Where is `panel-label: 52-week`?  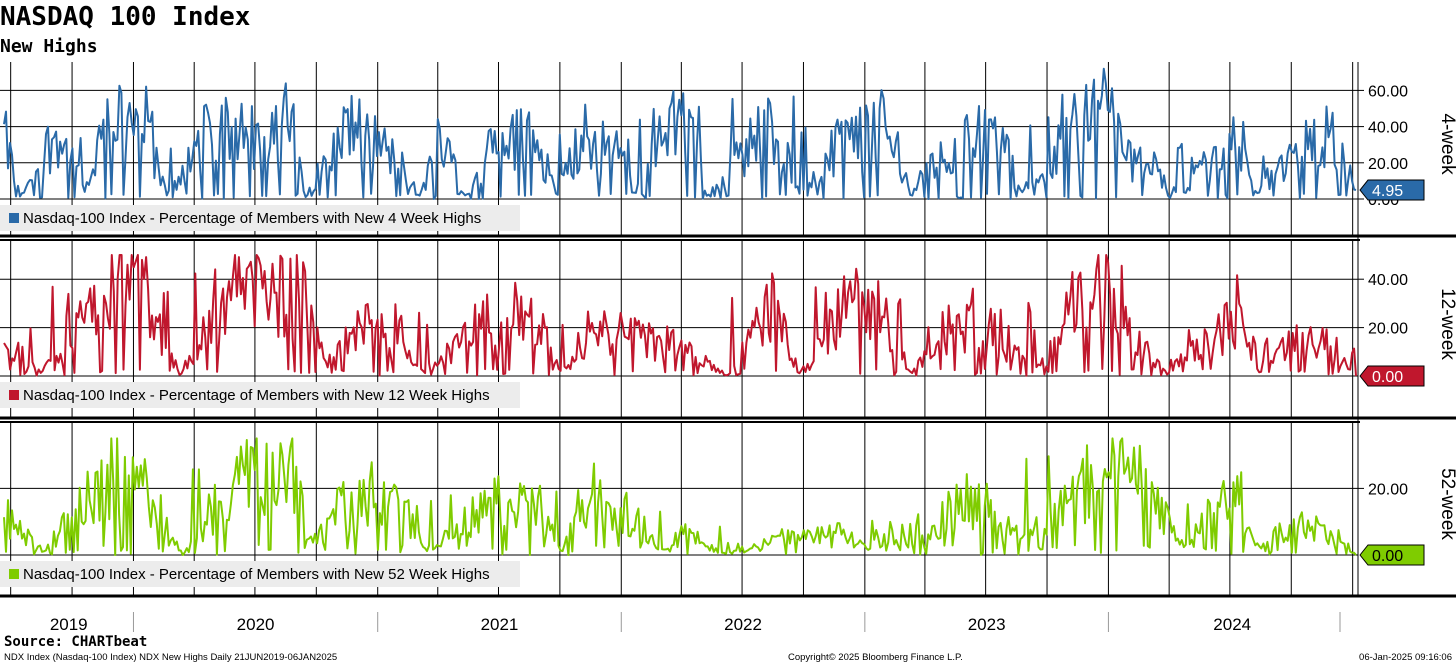 panel-label: 52-week is located at coordinates (1446, 504).